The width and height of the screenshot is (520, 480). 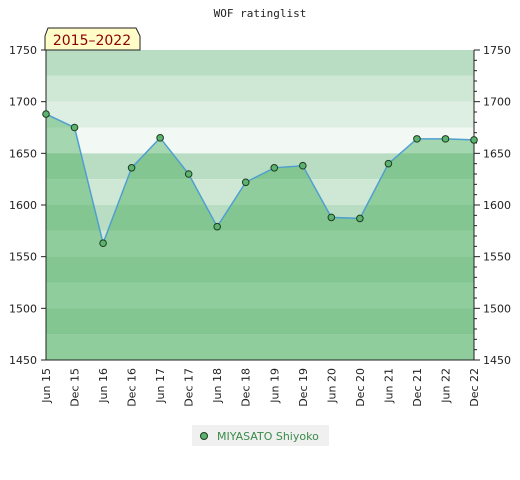 I want to click on legend-box, so click(x=260, y=435).